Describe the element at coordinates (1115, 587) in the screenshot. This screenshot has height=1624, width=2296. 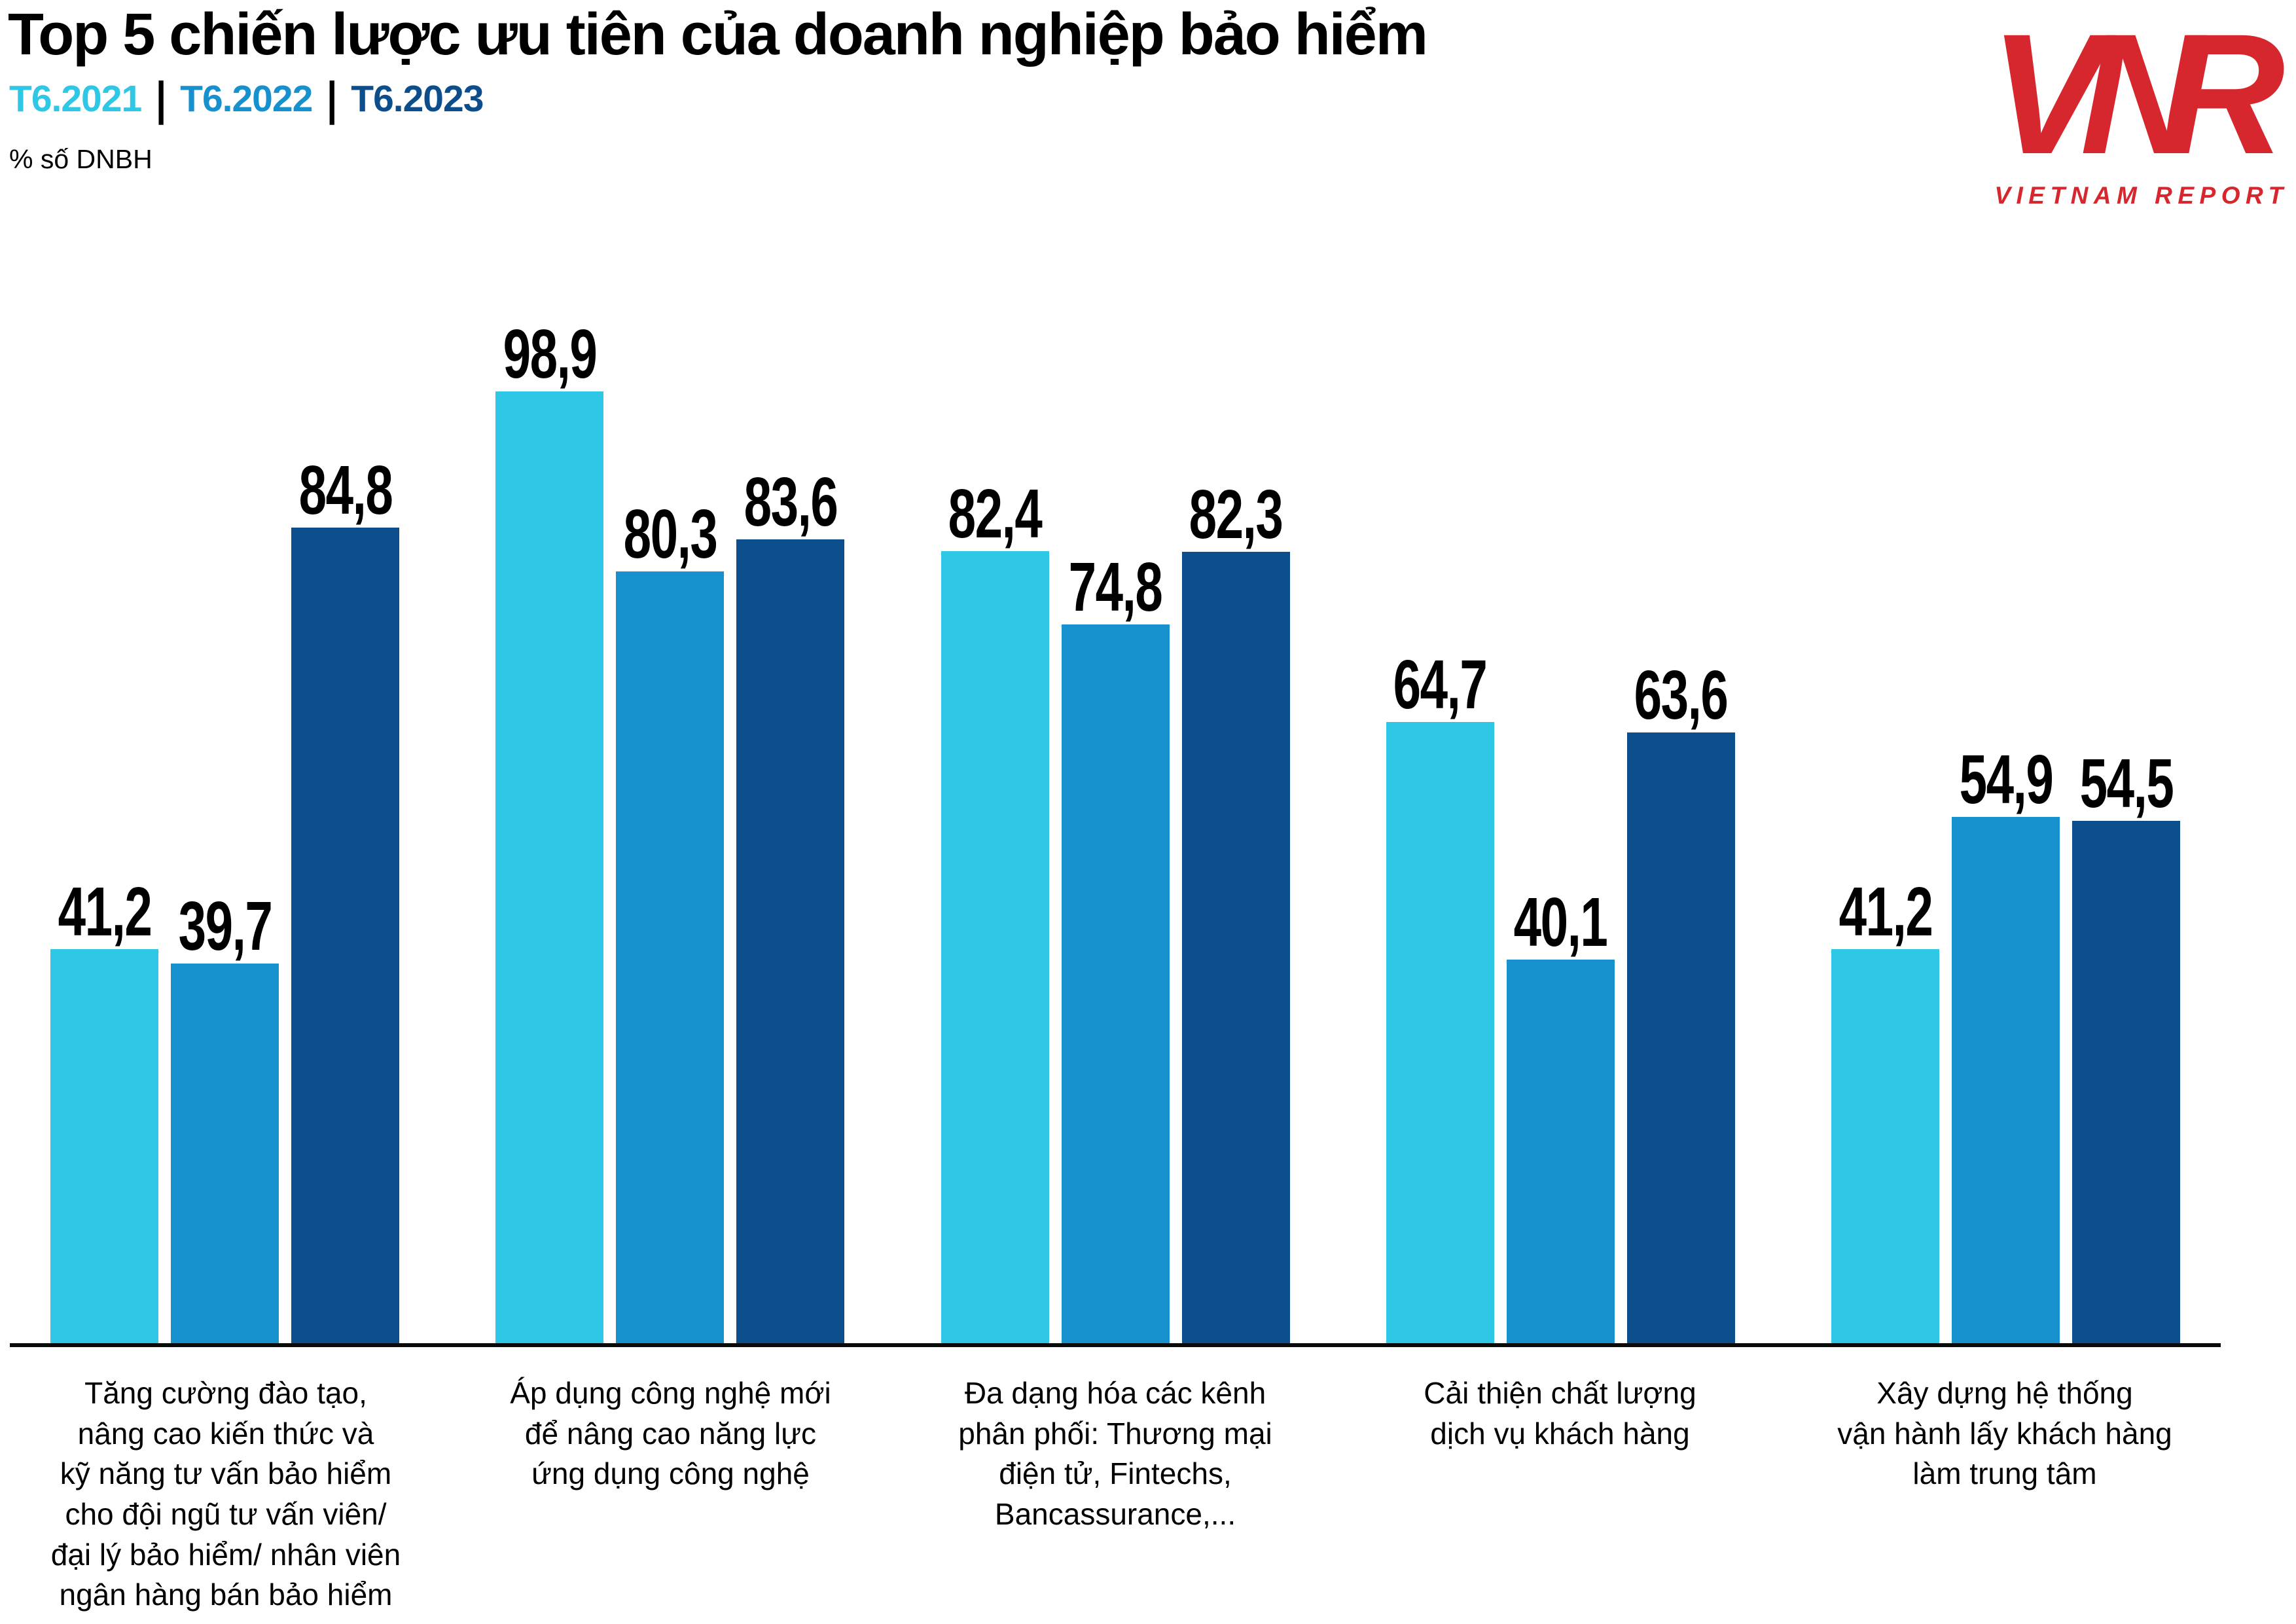
I see `value-label: 74,8` at that location.